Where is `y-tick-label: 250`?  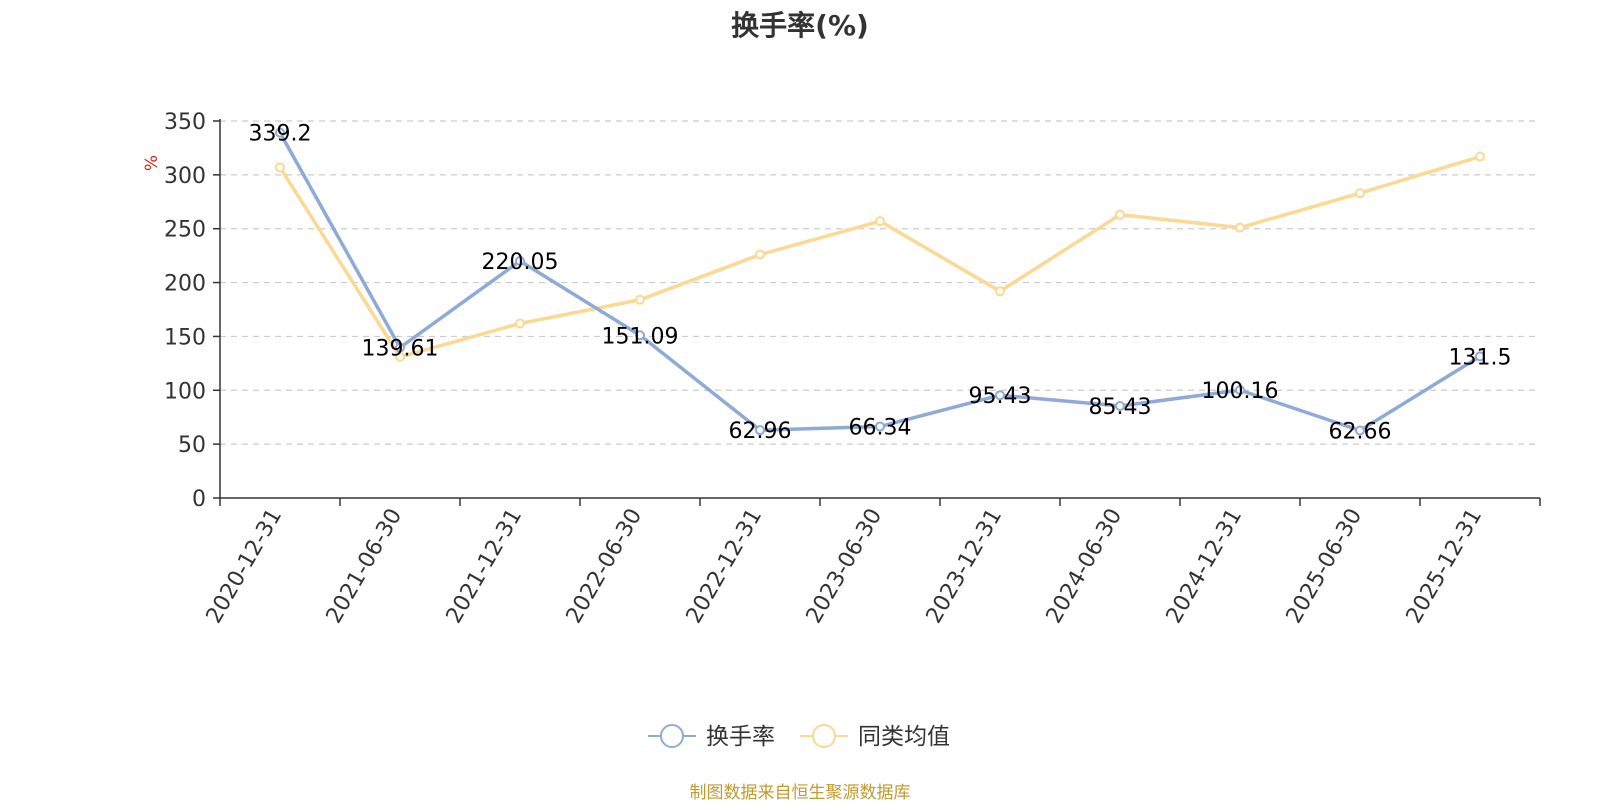 y-tick-label: 250 is located at coordinates (185, 230).